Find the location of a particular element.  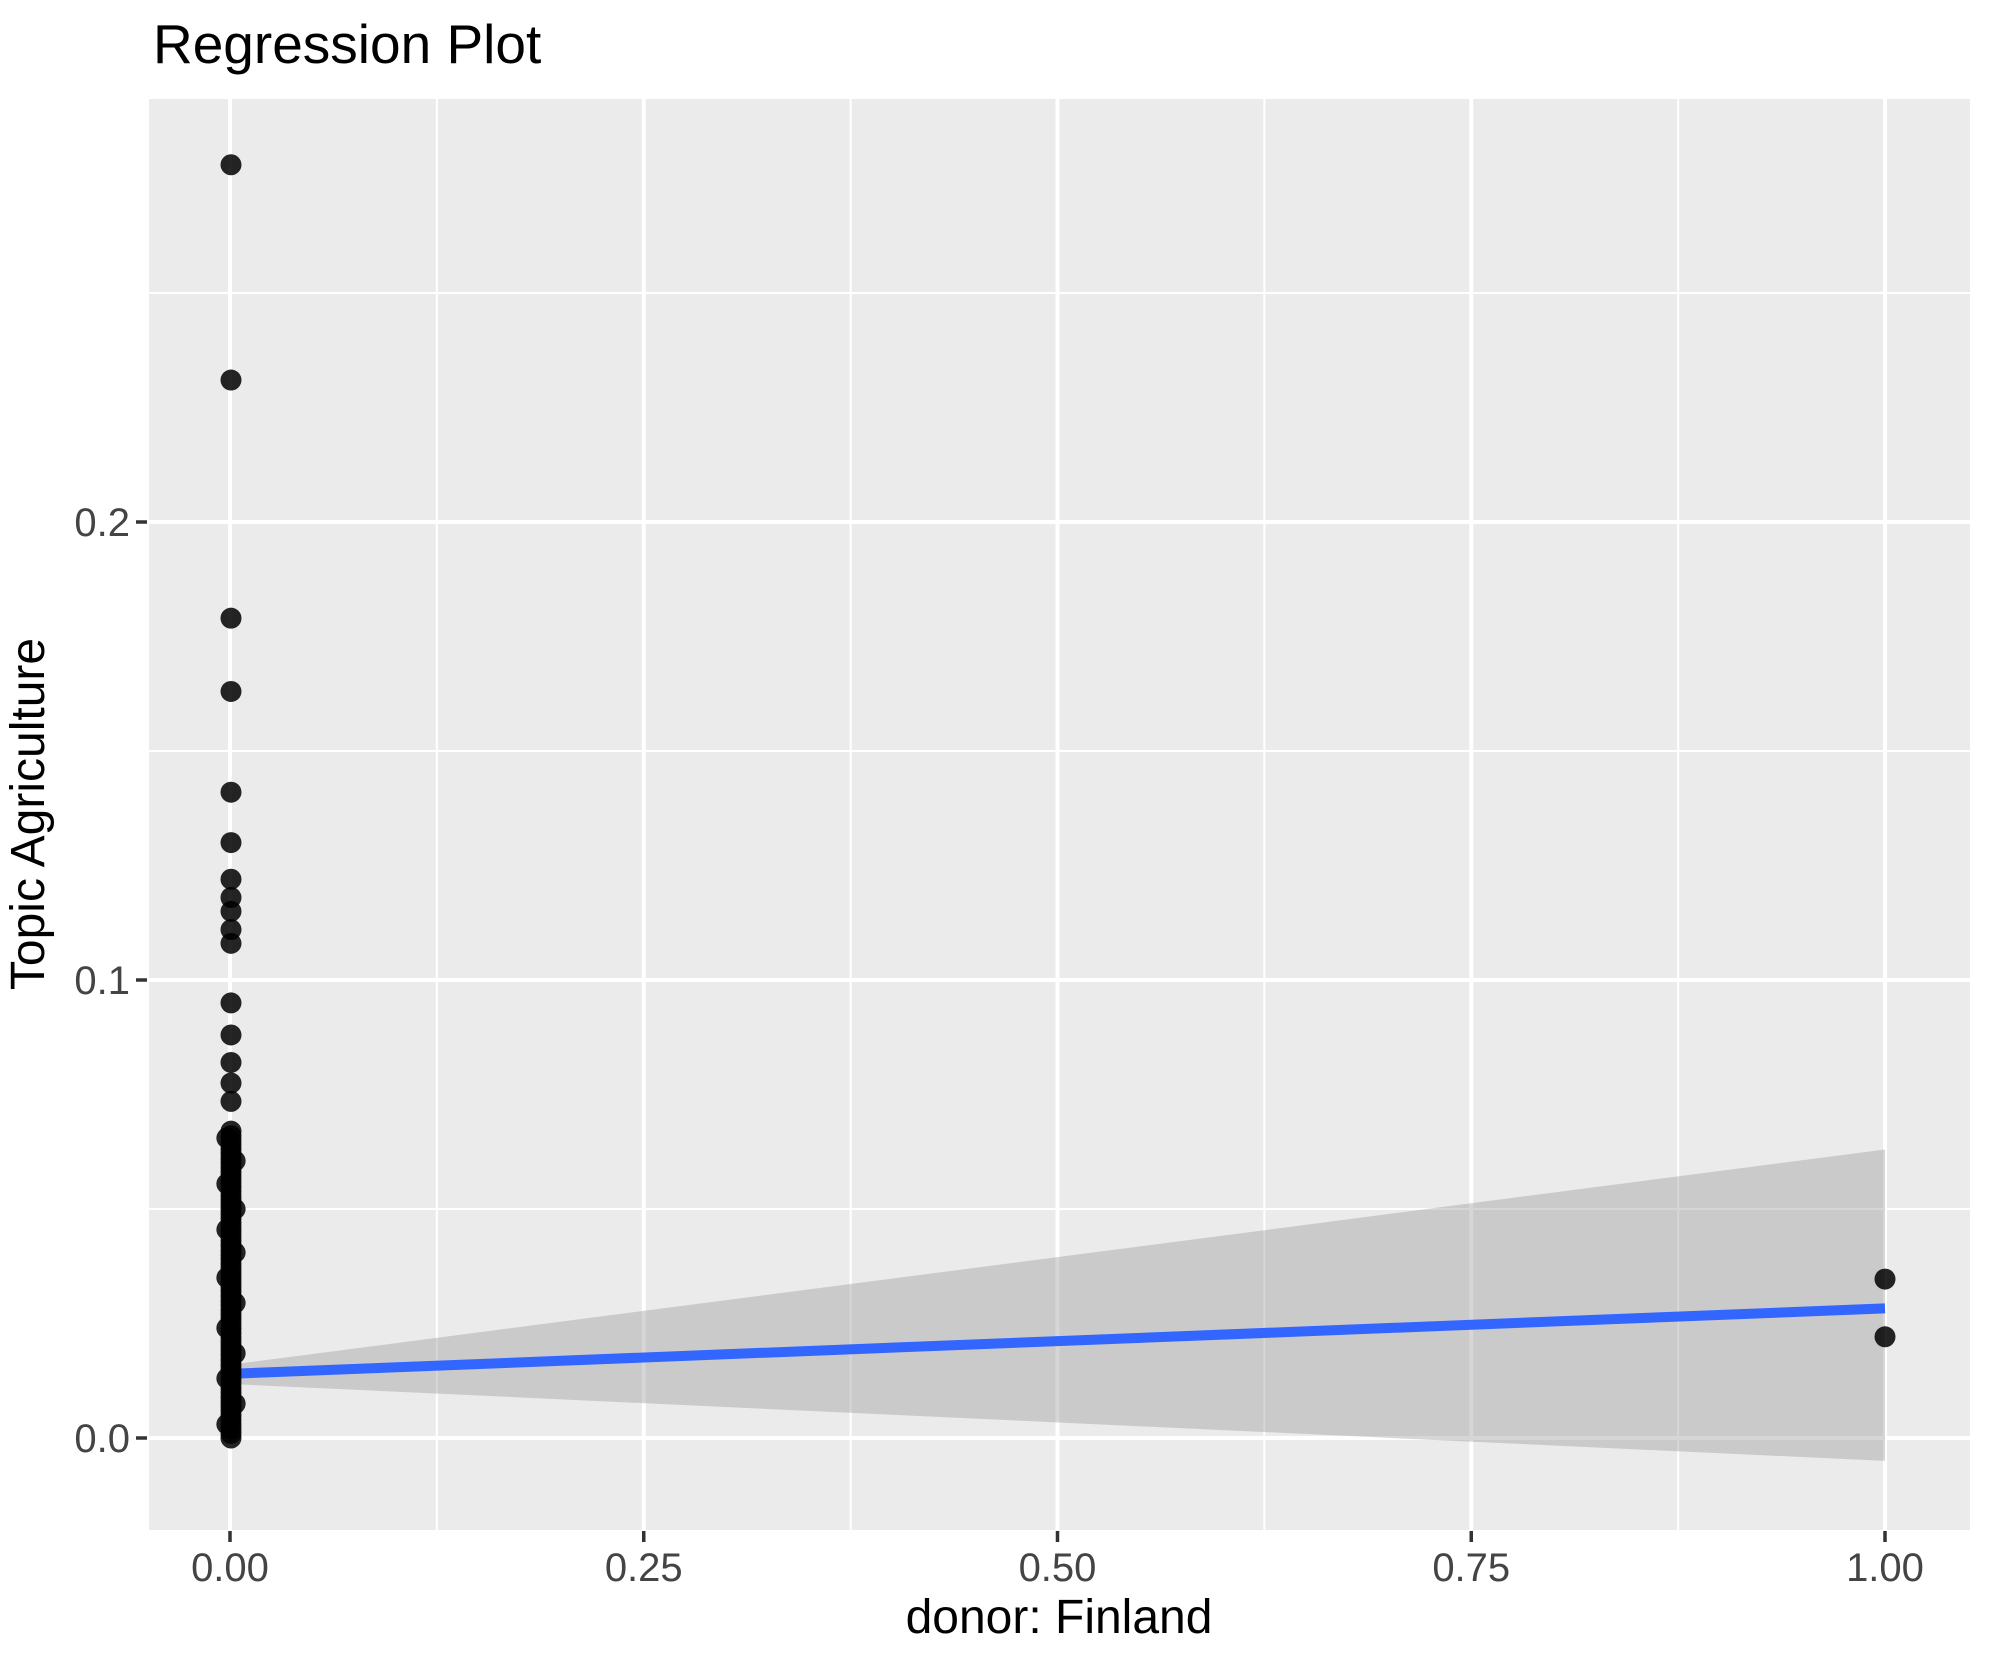

x-tick-label: 0.50 is located at coordinates (1058, 1568).